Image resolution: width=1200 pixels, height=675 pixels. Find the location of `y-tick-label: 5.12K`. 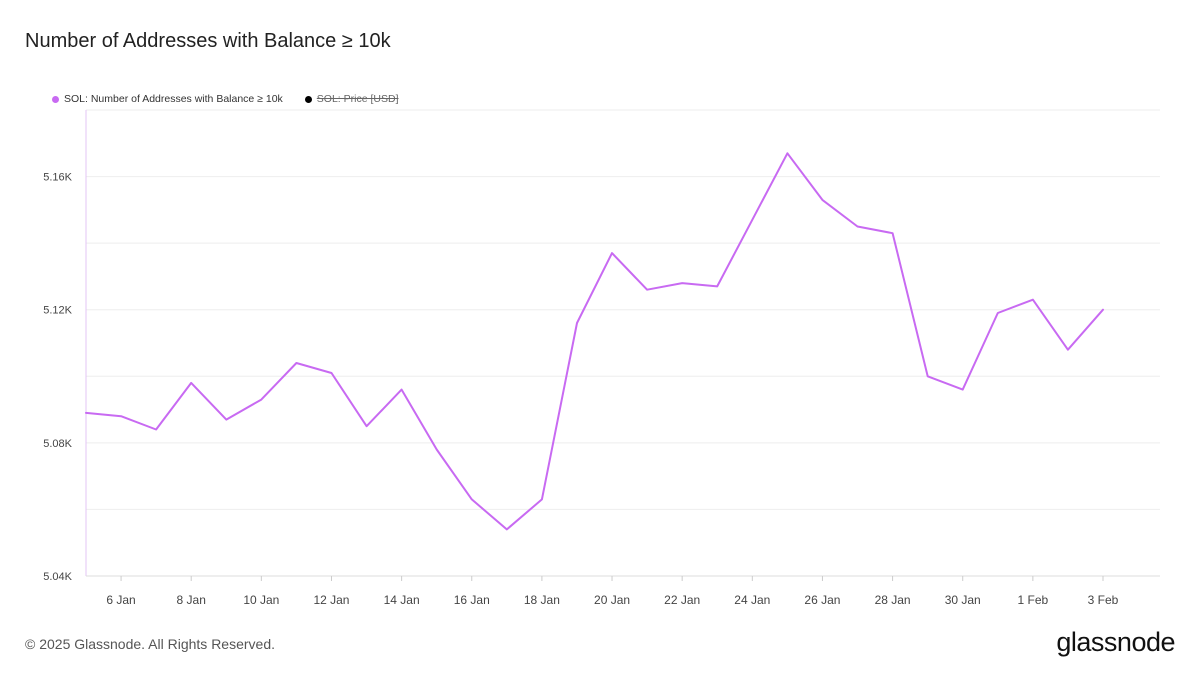

y-tick-label: 5.12K is located at coordinates (57, 311).